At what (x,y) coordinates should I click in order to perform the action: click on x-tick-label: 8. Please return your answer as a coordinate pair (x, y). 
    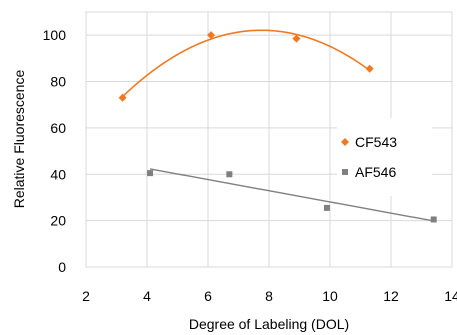
    Looking at the image, I should click on (269, 296).